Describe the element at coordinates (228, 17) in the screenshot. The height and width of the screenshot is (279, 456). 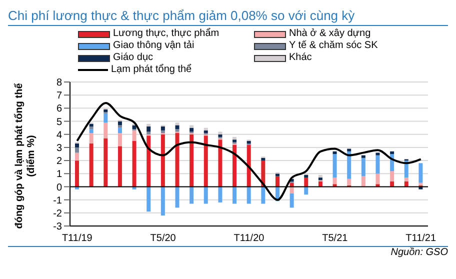
I see `chart-title: Chi phí lương thực & thực phẩm giảm 0,08% so với cùng kỳ` at that location.